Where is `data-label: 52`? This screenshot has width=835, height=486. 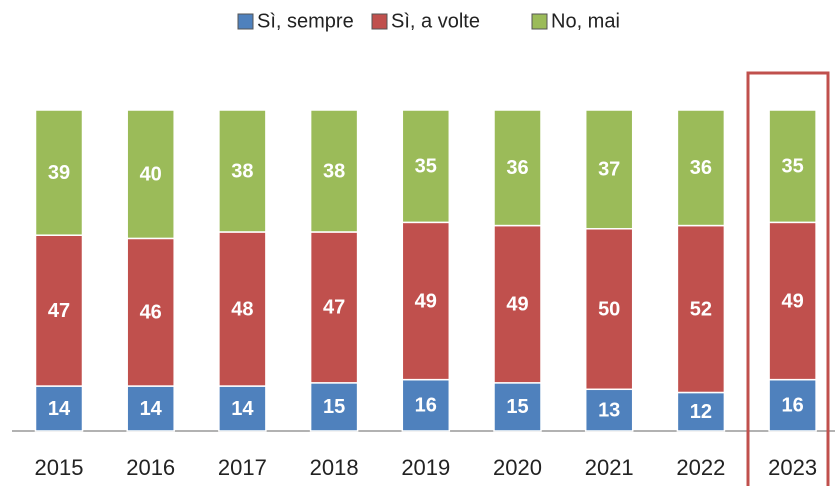 data-label: 52 is located at coordinates (701, 309).